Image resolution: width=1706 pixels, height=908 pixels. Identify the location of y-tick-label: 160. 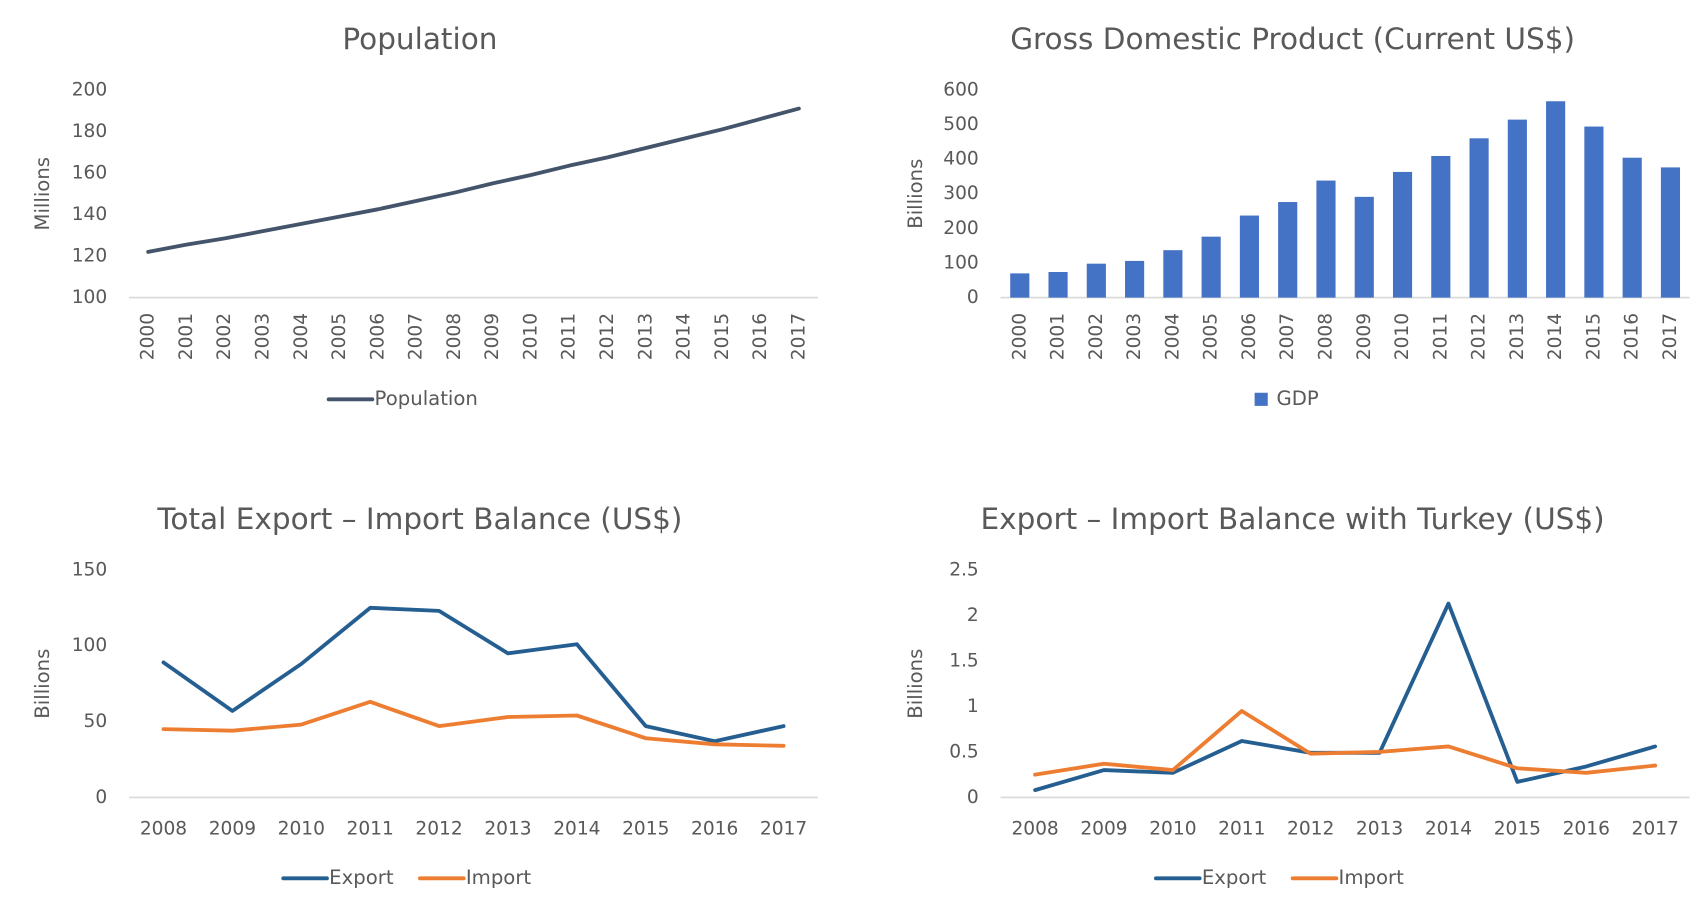
(89, 172).